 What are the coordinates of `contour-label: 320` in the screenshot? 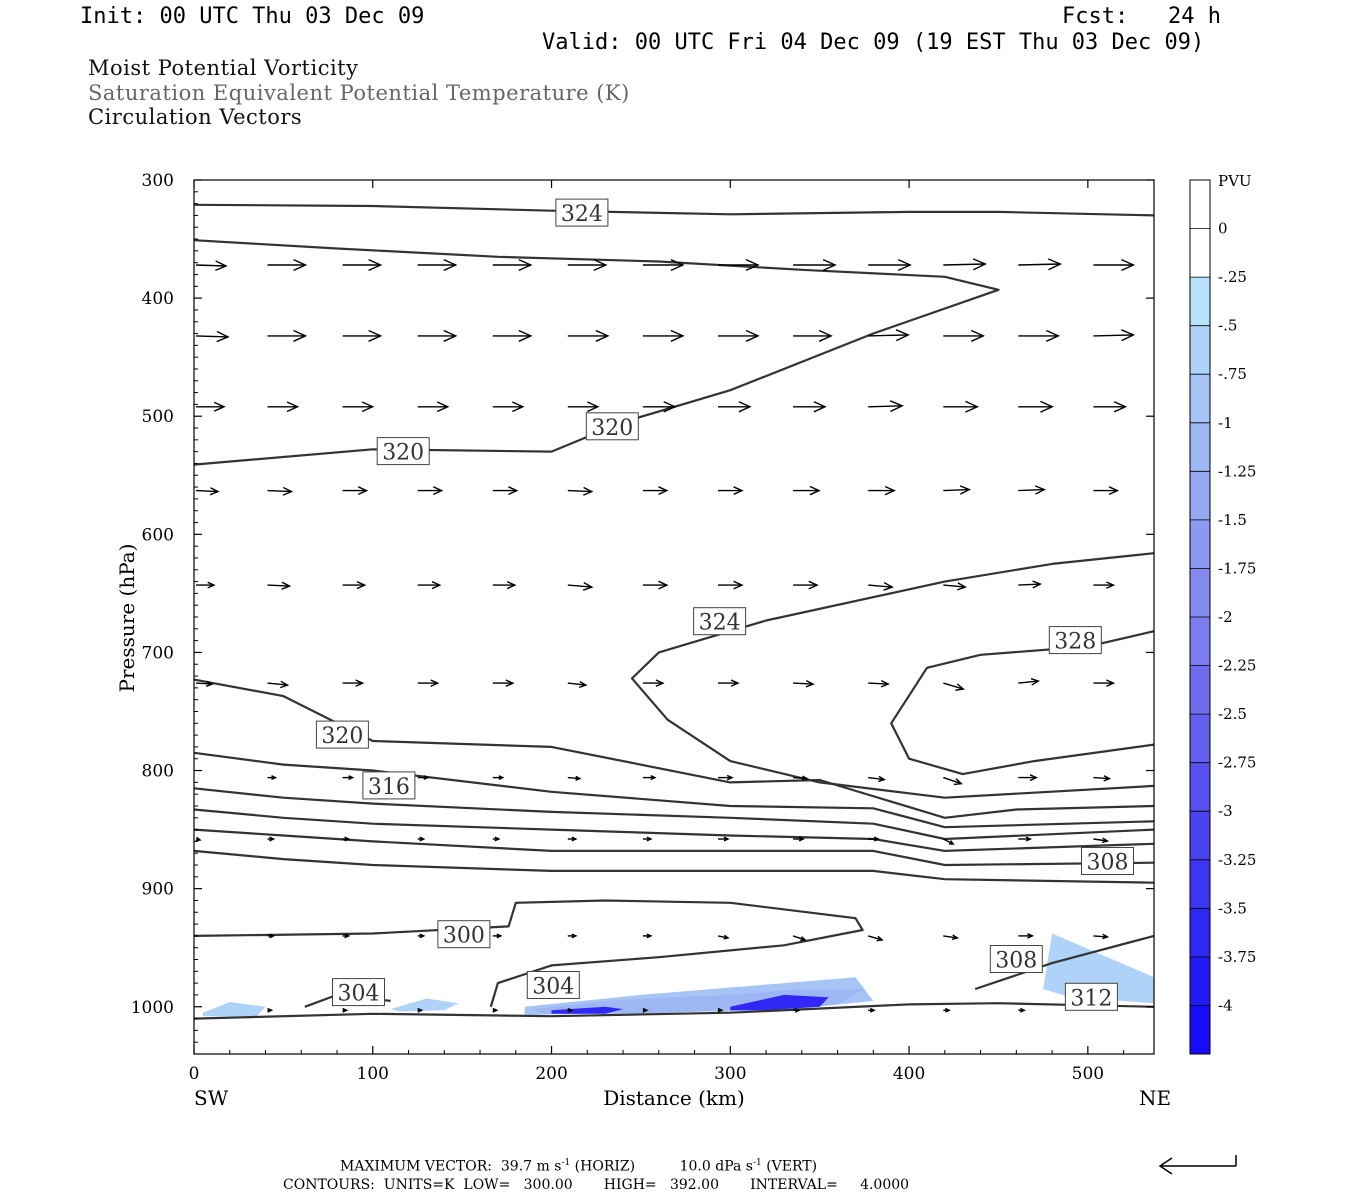 It's located at (612, 426).